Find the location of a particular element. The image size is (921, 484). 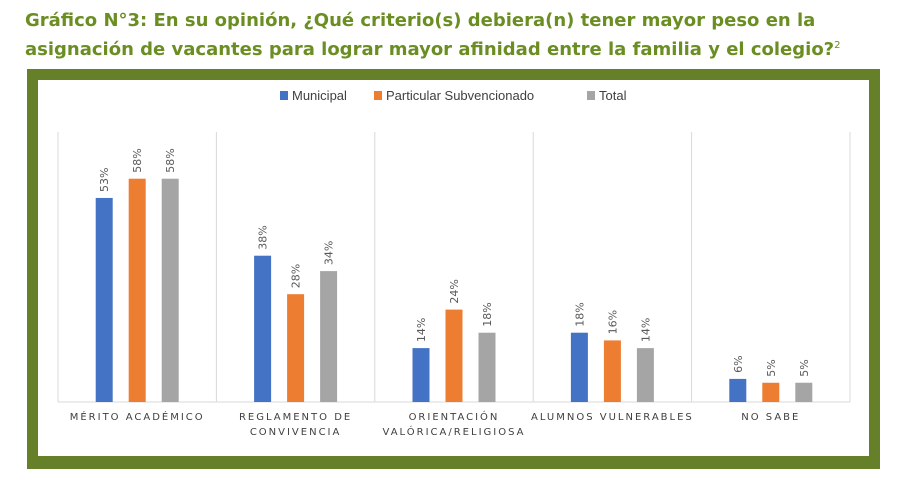

data-label: 16% is located at coordinates (612, 322).